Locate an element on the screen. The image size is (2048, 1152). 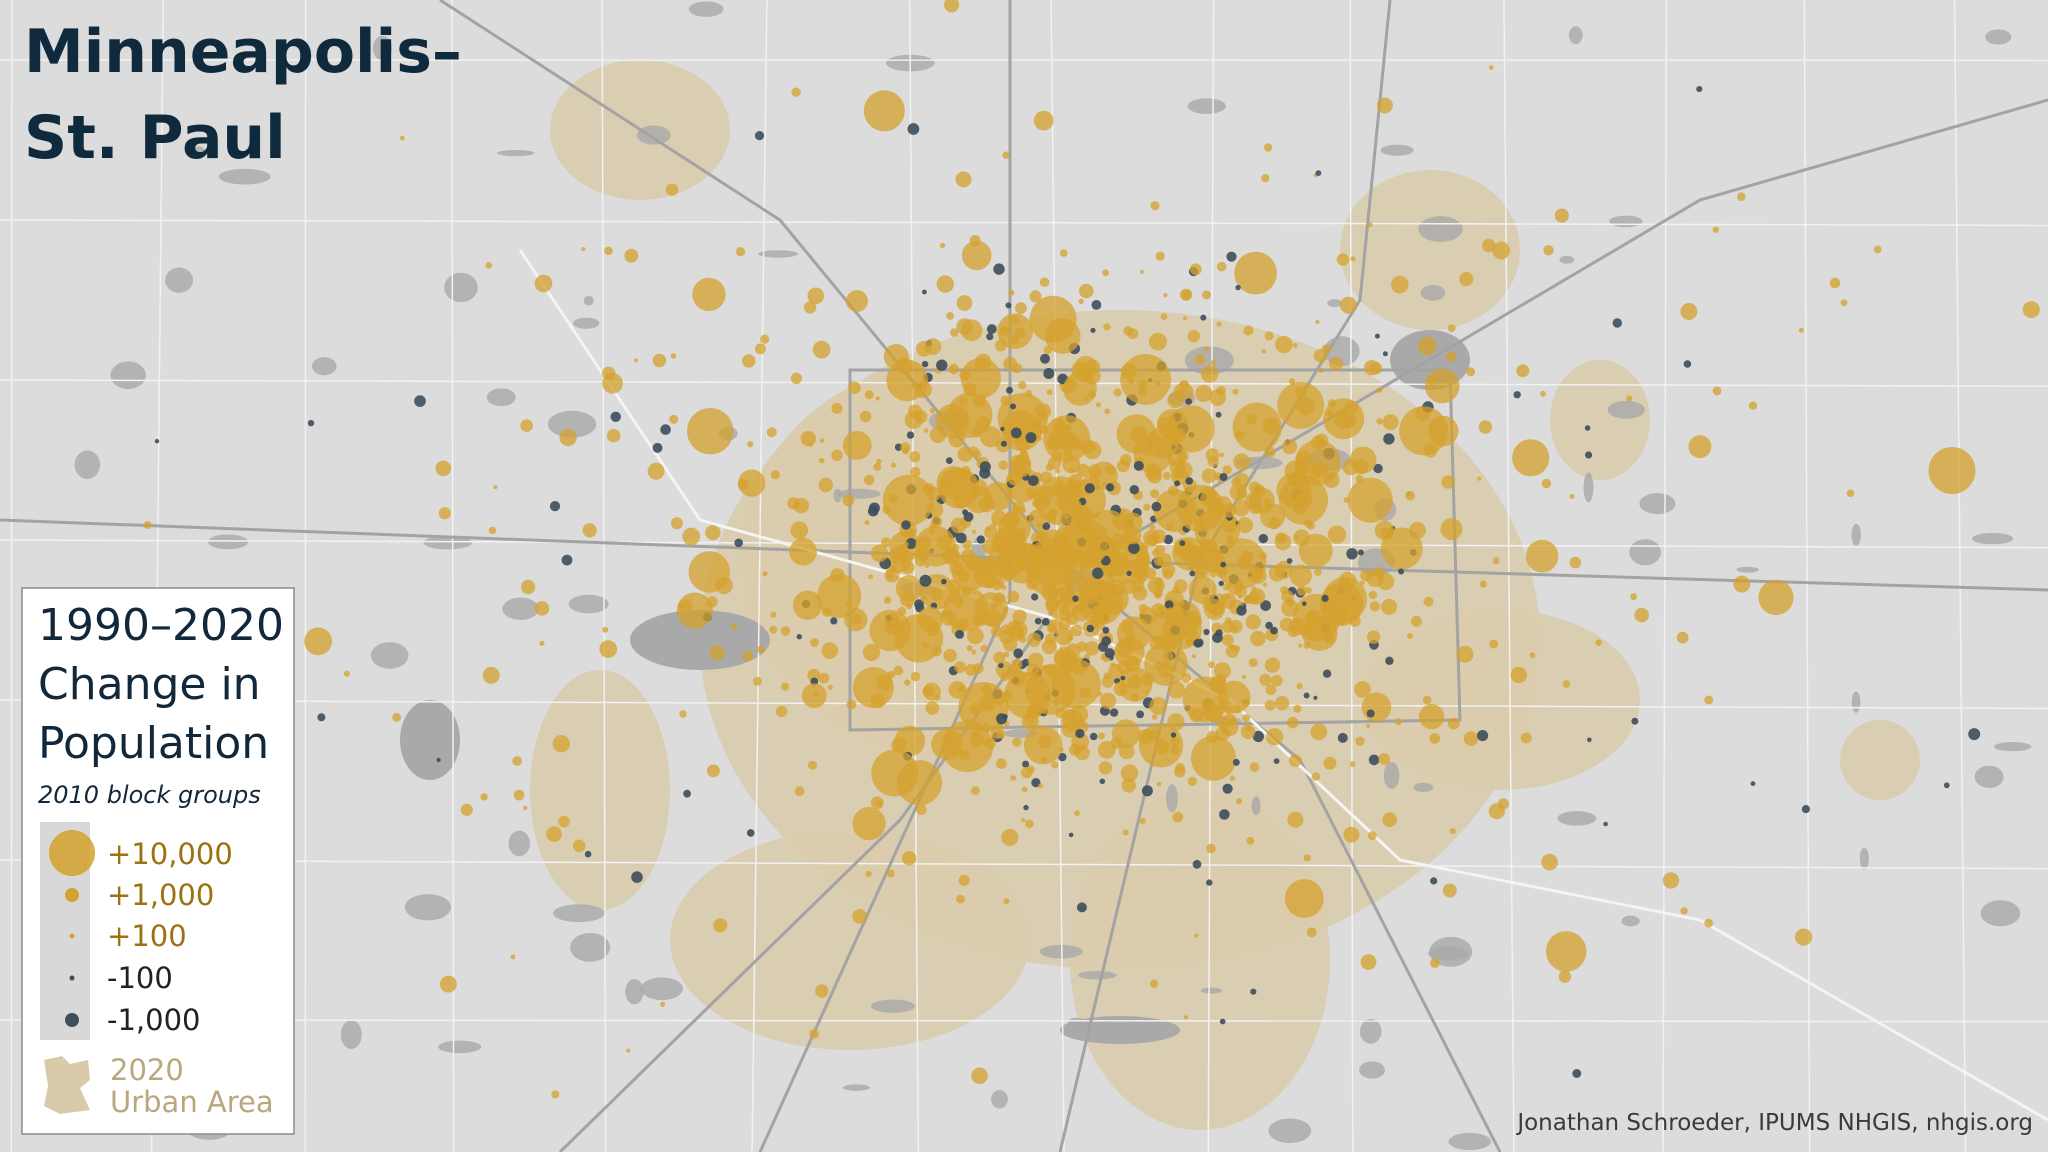
legend-title: Change in is located at coordinates (149, 684).